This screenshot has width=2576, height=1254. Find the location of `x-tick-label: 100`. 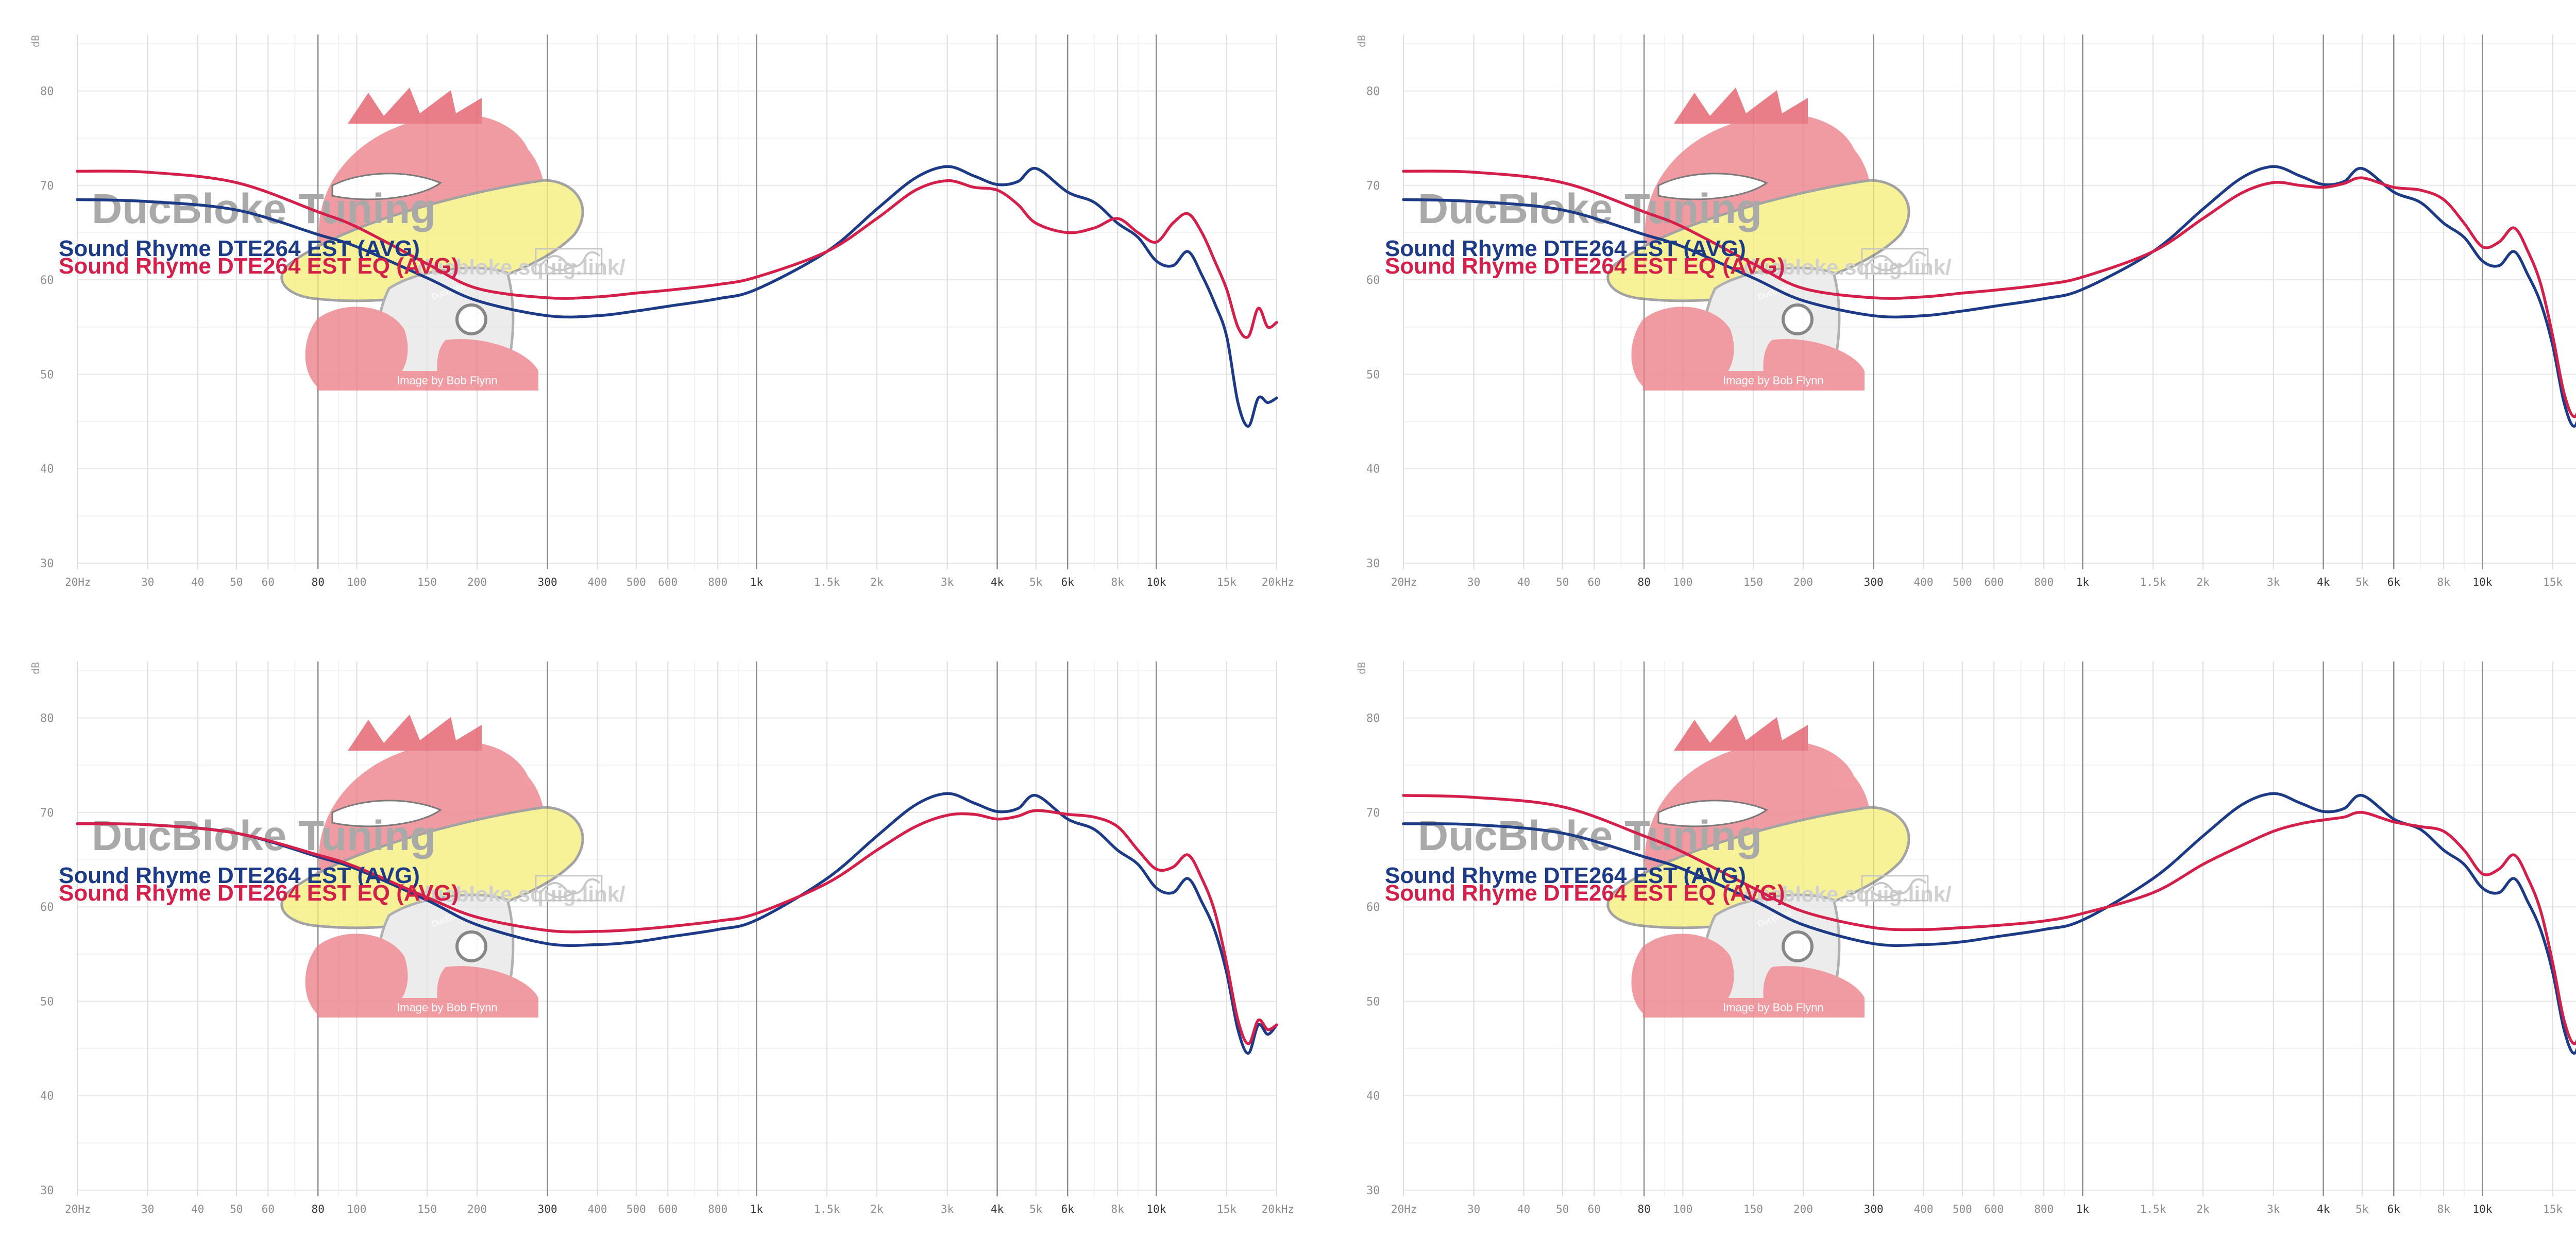

x-tick-label: 100 is located at coordinates (1682, 1209).